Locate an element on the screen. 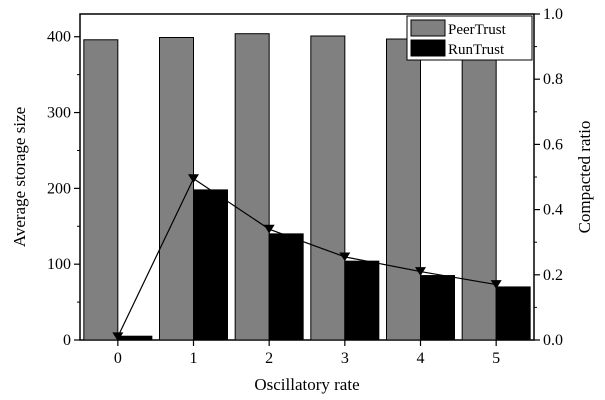 Image resolution: width=605 pixels, height=400 pixels. x-tick-label-4: 4 is located at coordinates (421, 358).